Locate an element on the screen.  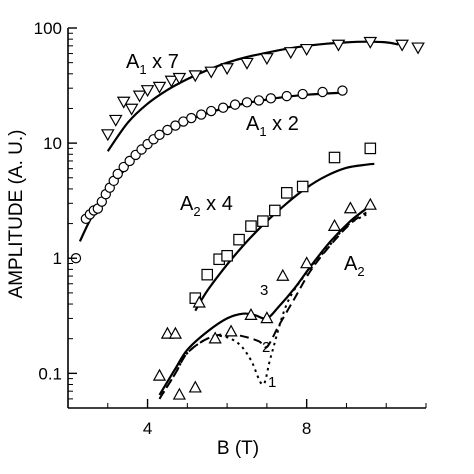
annotation-a1x7-base: A is located at coordinates (133, 62).